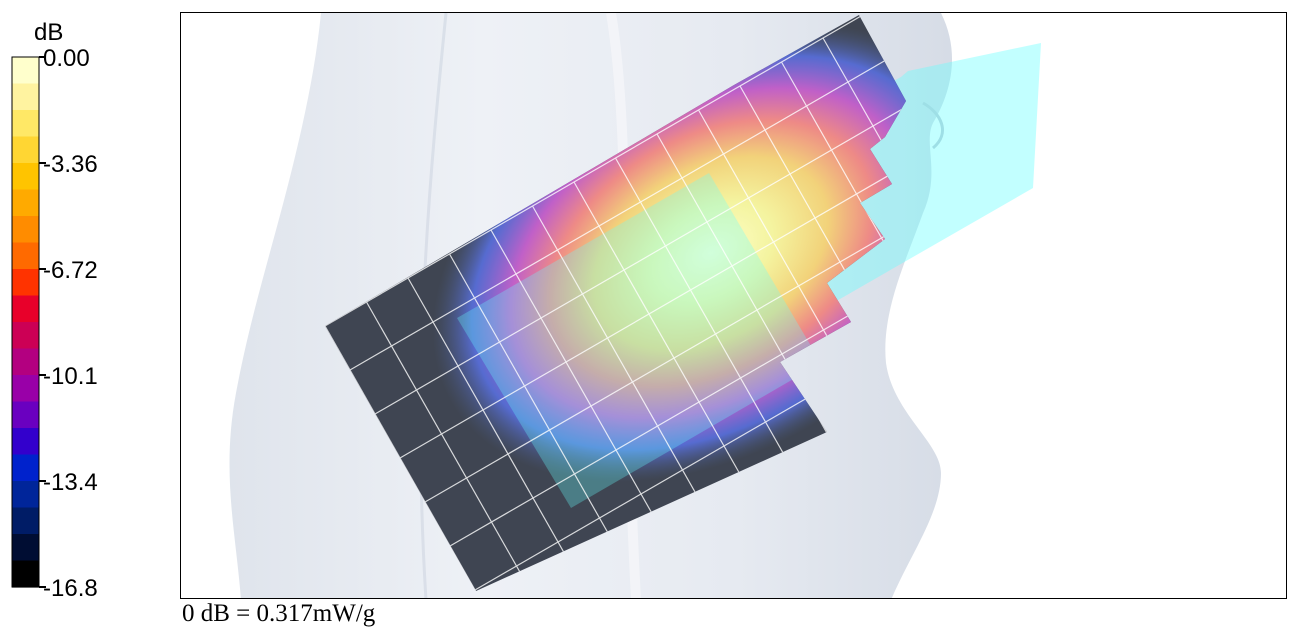 This screenshot has height=640, width=1291. Describe the element at coordinates (70, 376) in the screenshot. I see `legend-tick-label: -10.1` at that location.